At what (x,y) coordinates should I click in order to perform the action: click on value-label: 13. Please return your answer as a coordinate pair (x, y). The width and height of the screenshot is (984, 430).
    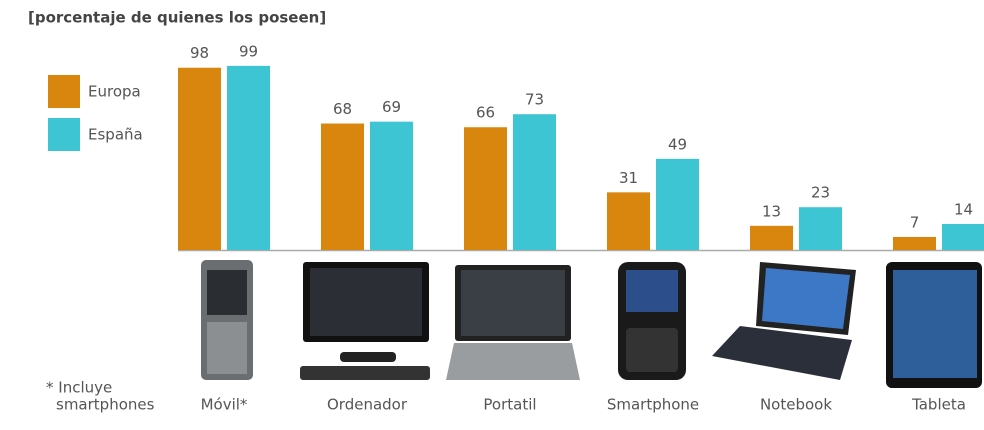
    Looking at the image, I should click on (771, 211).